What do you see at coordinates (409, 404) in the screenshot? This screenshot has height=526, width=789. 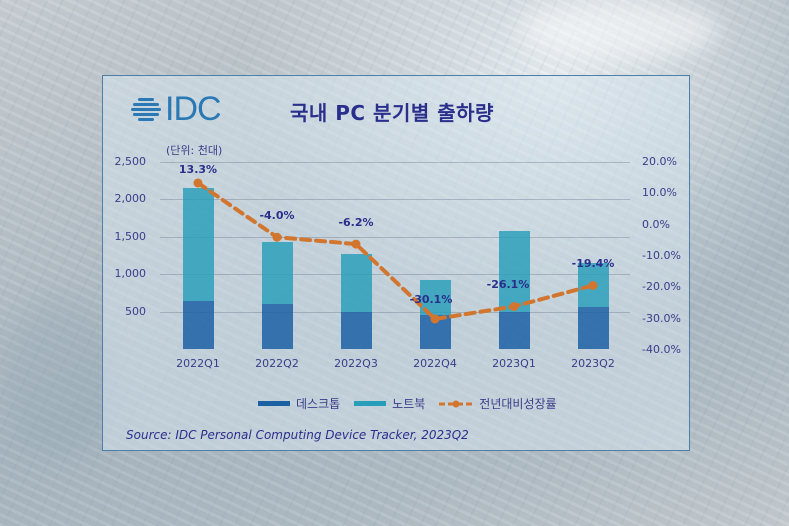 I see `legend-label: 노트북` at bounding box center [409, 404].